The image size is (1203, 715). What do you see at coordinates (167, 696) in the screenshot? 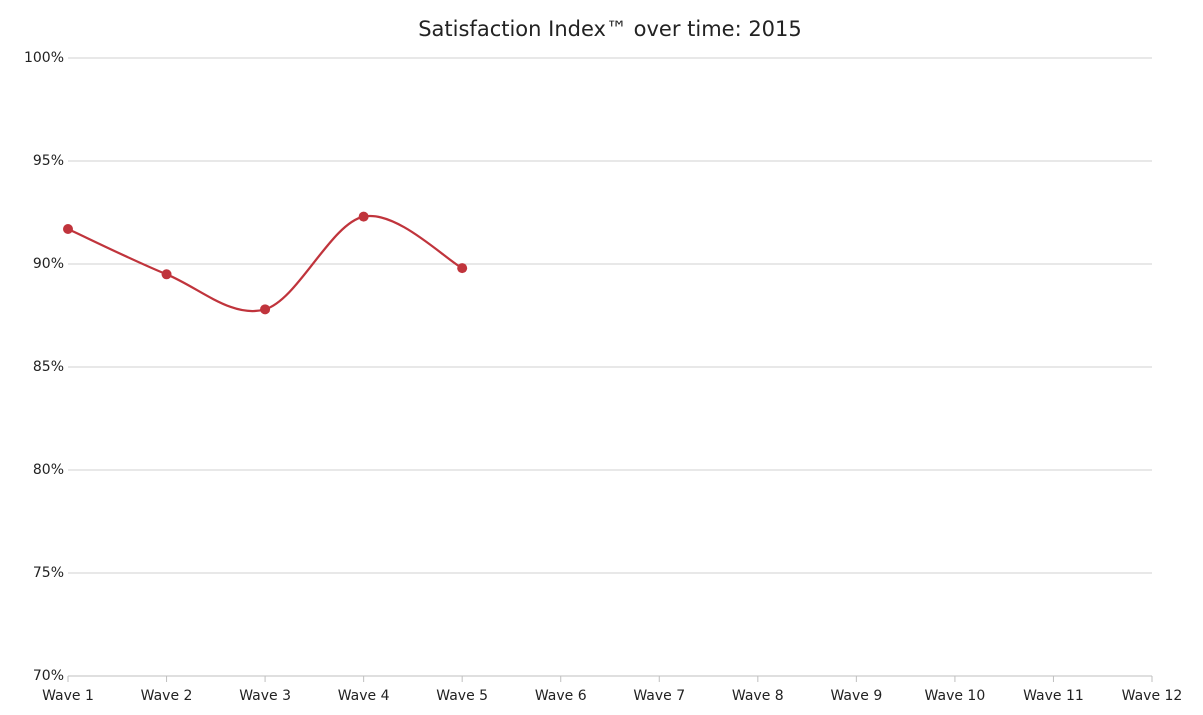
I see `x-tick-label: Wave 2` at bounding box center [167, 696].